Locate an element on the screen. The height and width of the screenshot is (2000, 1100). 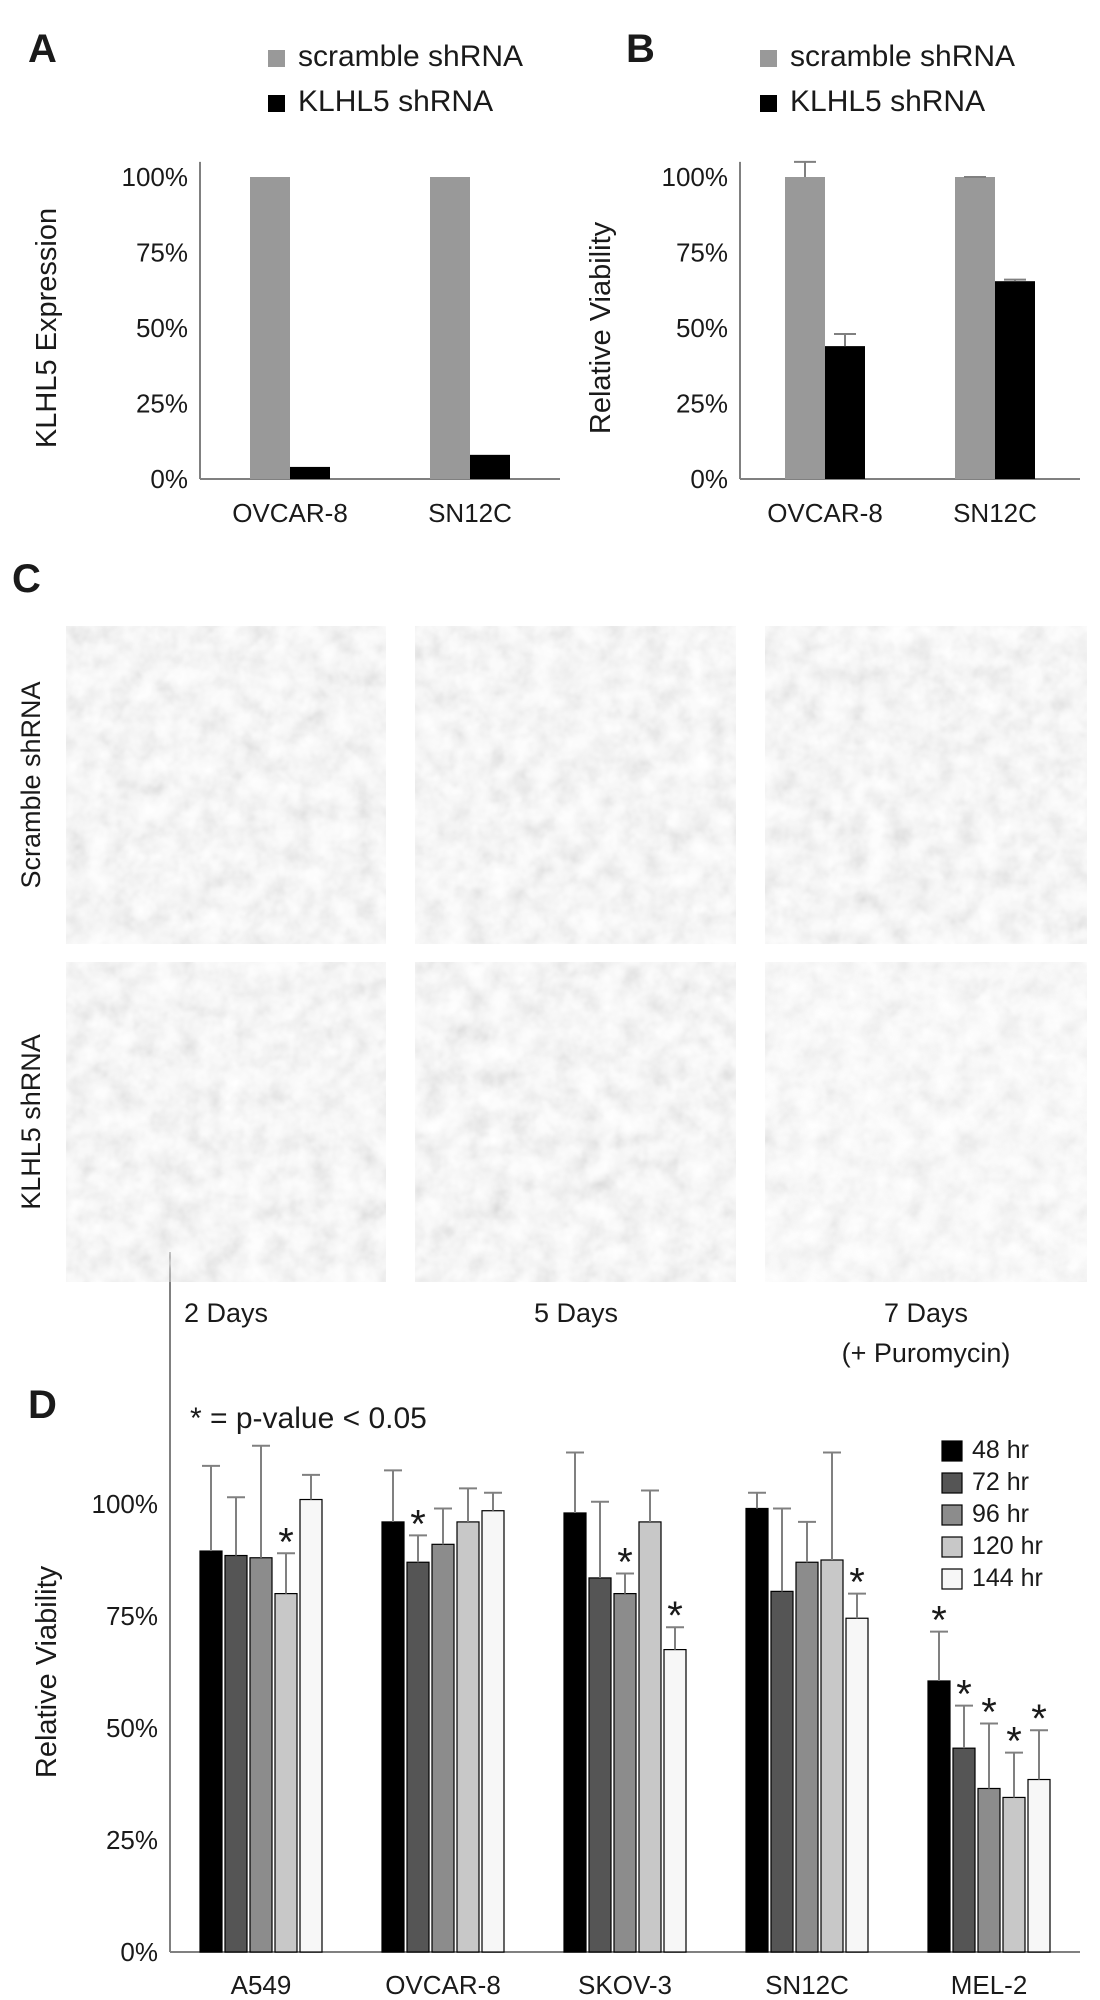
col-label-5days: 5 Days is located at coordinates (576, 1313).